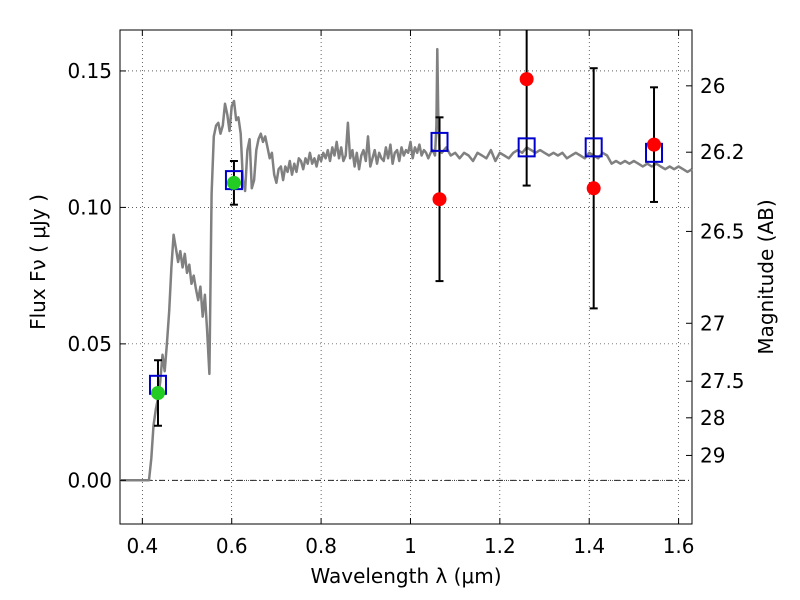 The height and width of the screenshot is (600, 800). What do you see at coordinates (321, 546) in the screenshot?
I see `x-tick-label: 0.8` at bounding box center [321, 546].